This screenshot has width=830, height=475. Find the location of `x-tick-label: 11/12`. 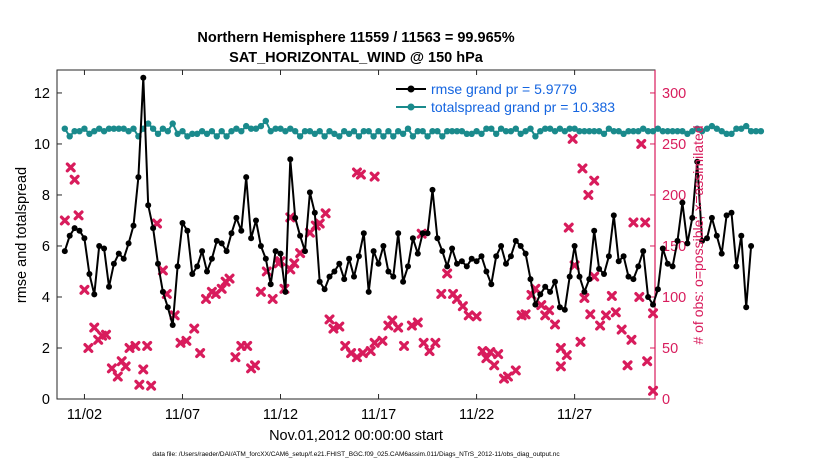

x-tick-label: 11/12 is located at coordinates (280, 415).